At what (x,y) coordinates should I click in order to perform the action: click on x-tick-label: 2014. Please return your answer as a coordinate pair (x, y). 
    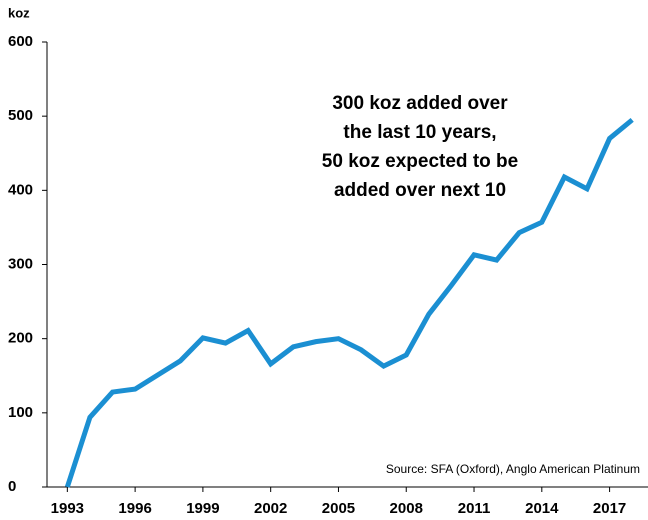
    Looking at the image, I should click on (542, 508).